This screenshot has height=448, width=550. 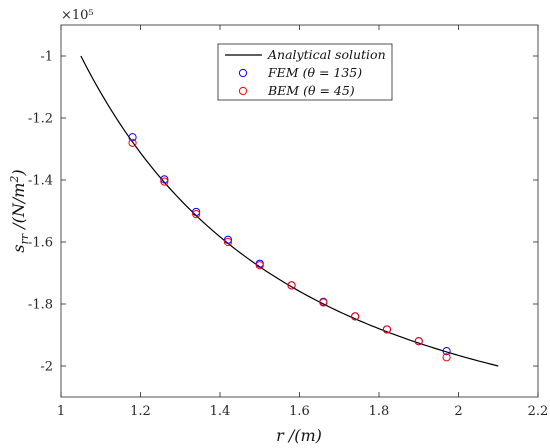 What do you see at coordinates (40, 305) in the screenshot?
I see `y-tick-label: -1.8` at bounding box center [40, 305].